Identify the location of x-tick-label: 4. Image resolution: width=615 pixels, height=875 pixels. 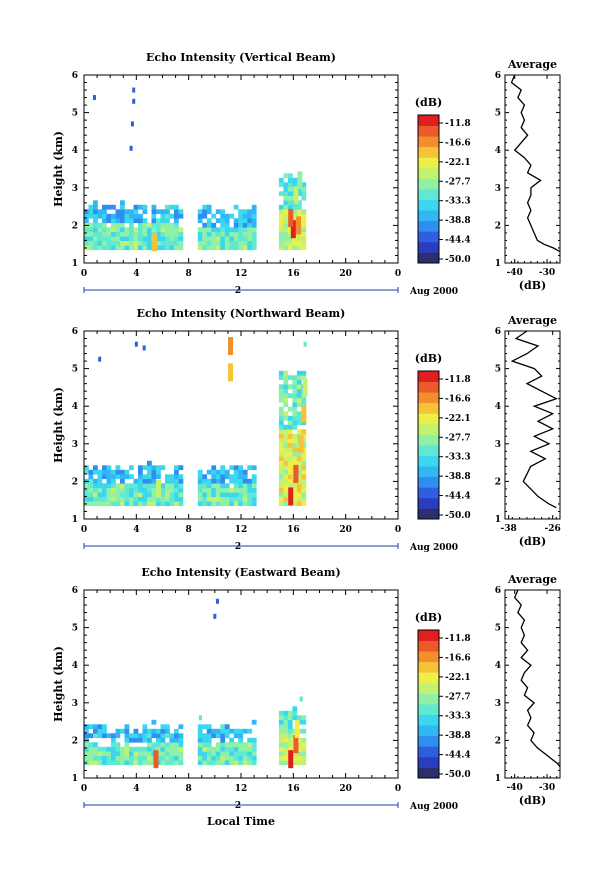
(136, 789).